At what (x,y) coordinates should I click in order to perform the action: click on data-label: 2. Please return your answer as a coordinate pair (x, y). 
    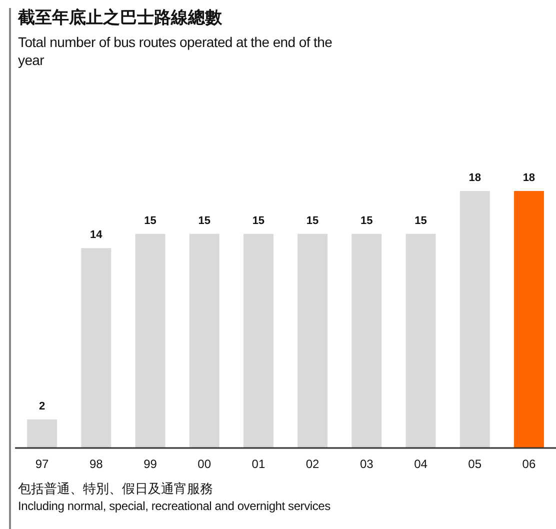
    Looking at the image, I should click on (42, 406).